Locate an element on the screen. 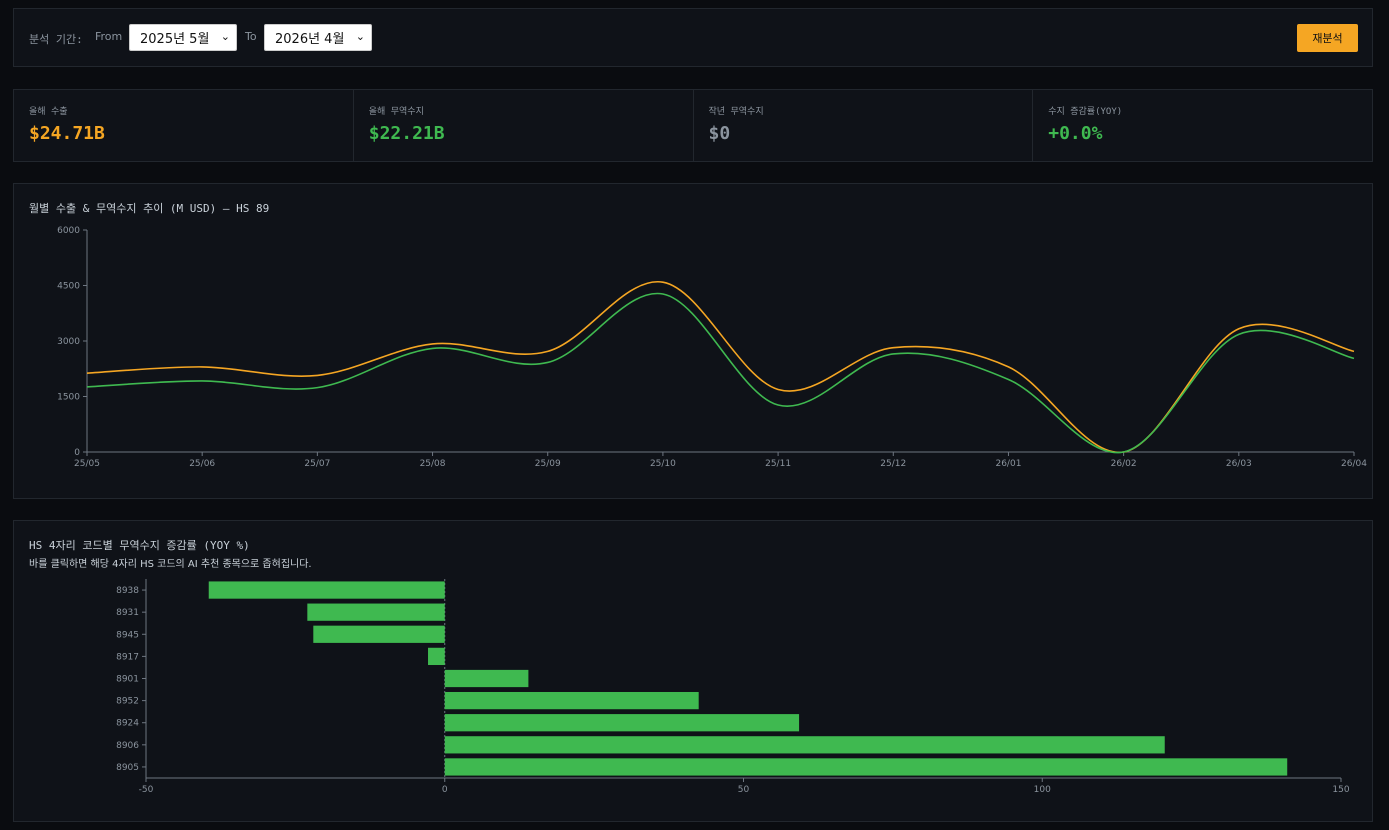  y-tick-label: 6000 is located at coordinates (68, 231).